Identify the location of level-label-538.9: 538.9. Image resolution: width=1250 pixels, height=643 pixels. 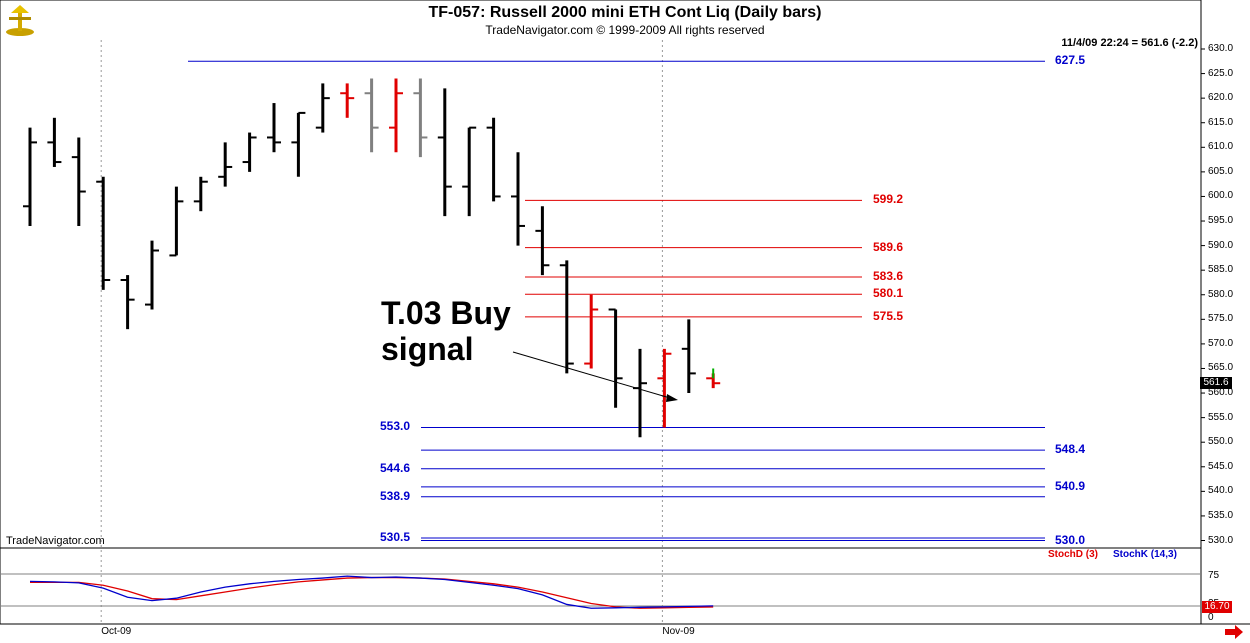
(395, 495).